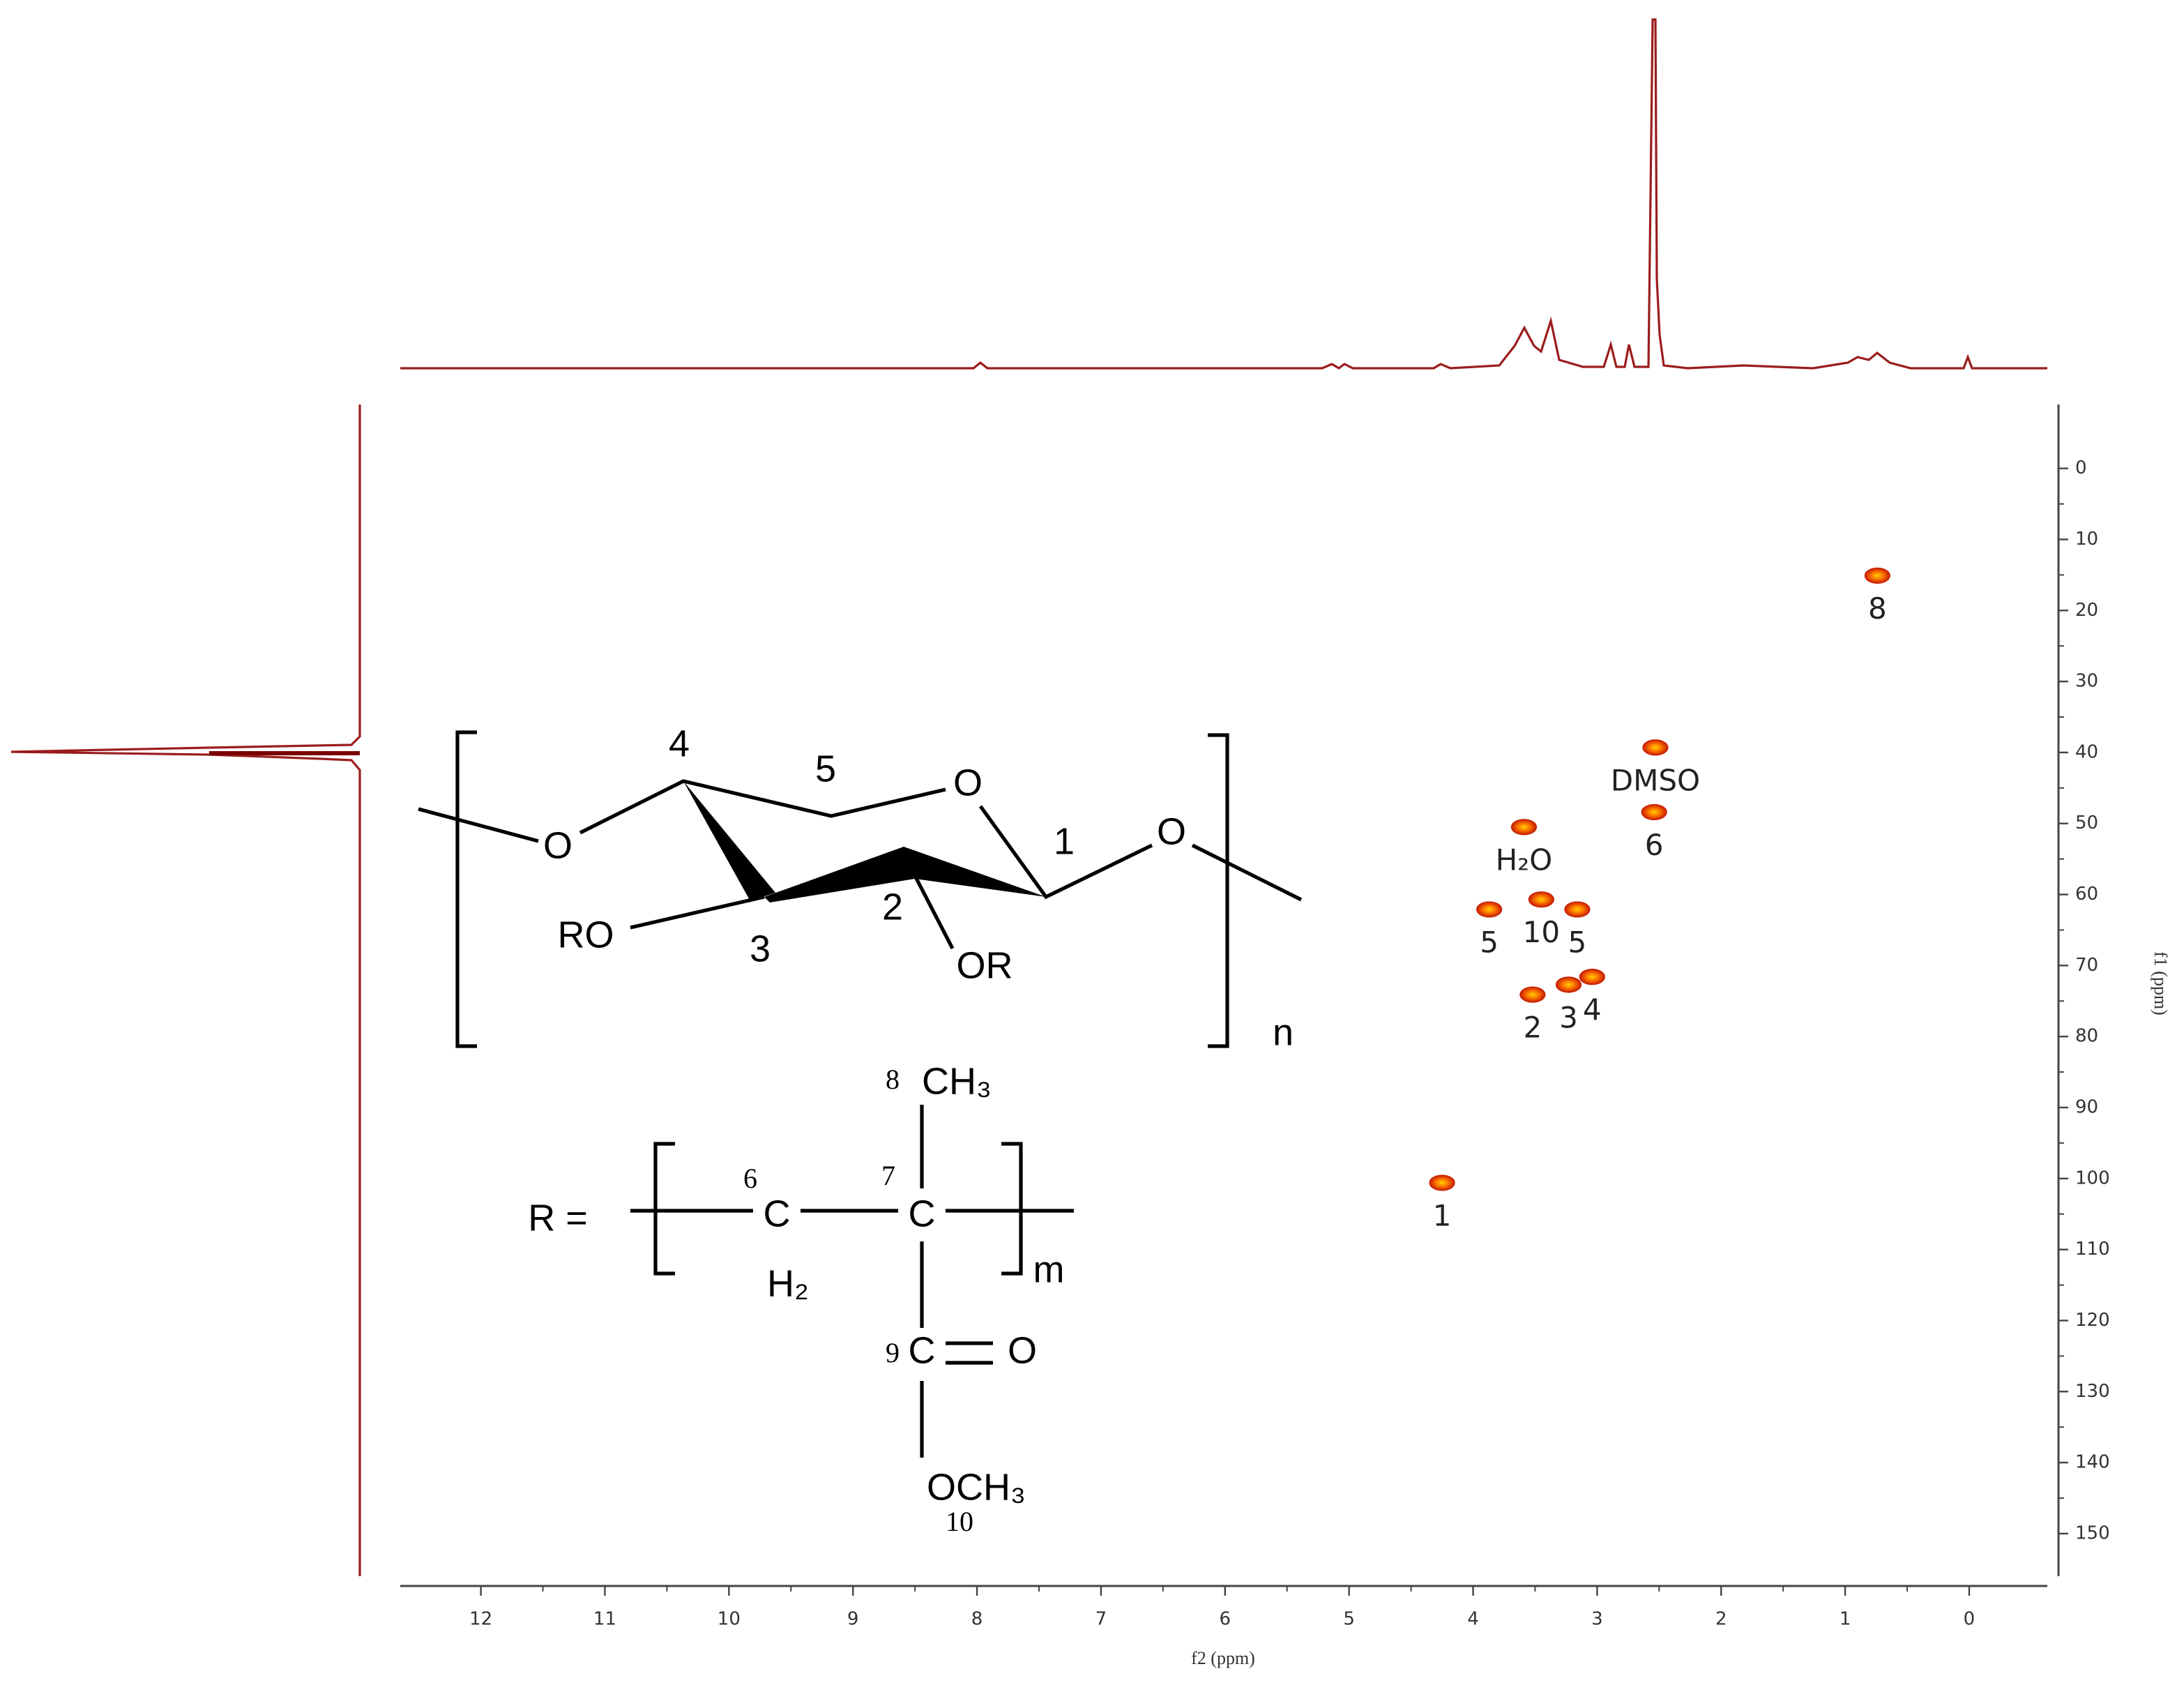 The height and width of the screenshot is (1685, 2184). What do you see at coordinates (977, 1619) in the screenshot?
I see `x-tick-label: 8` at bounding box center [977, 1619].